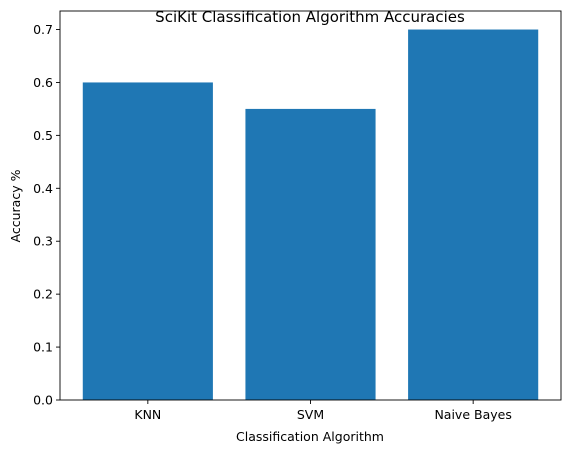  I want to click on x-axis-label: Classification Algorithm, so click(310, 436).